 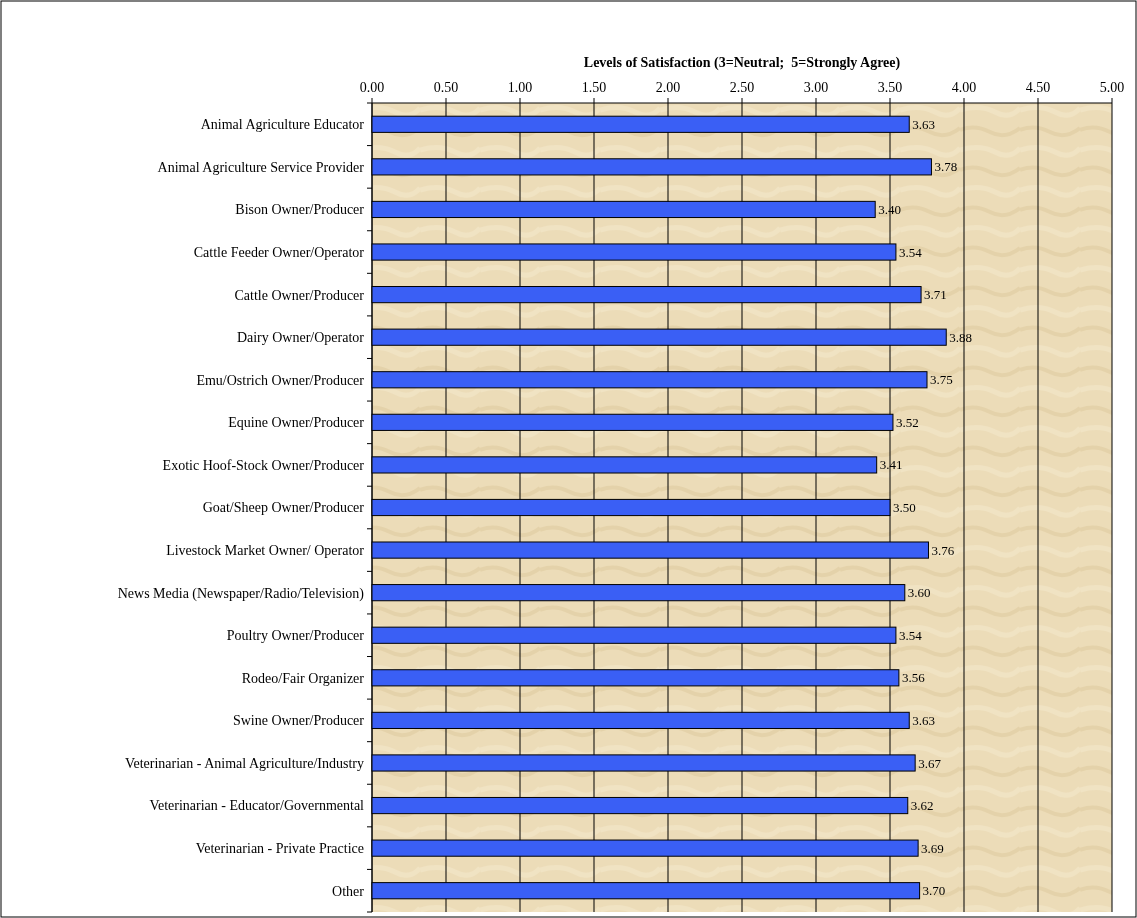 I want to click on data-label: 3.40, so click(x=889, y=209).